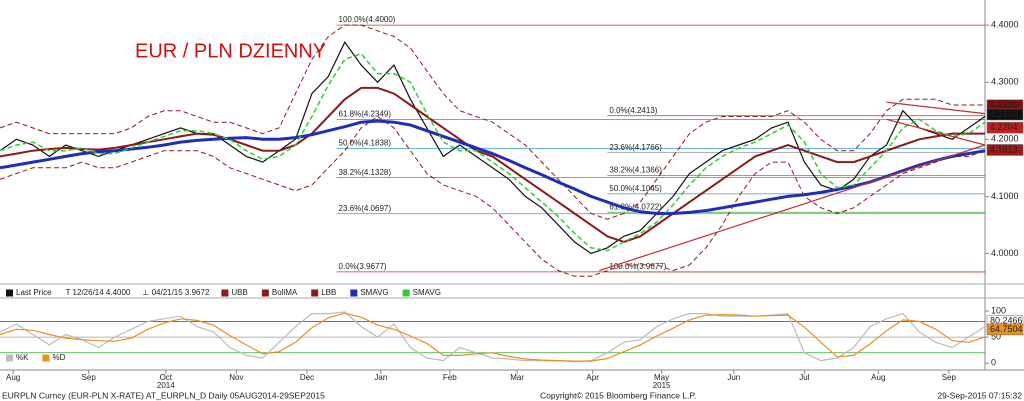 The height and width of the screenshot is (401, 1024). Describe the element at coordinates (363, 266) in the screenshot. I see `level-label: 0.0%(3.9677)` at that location.